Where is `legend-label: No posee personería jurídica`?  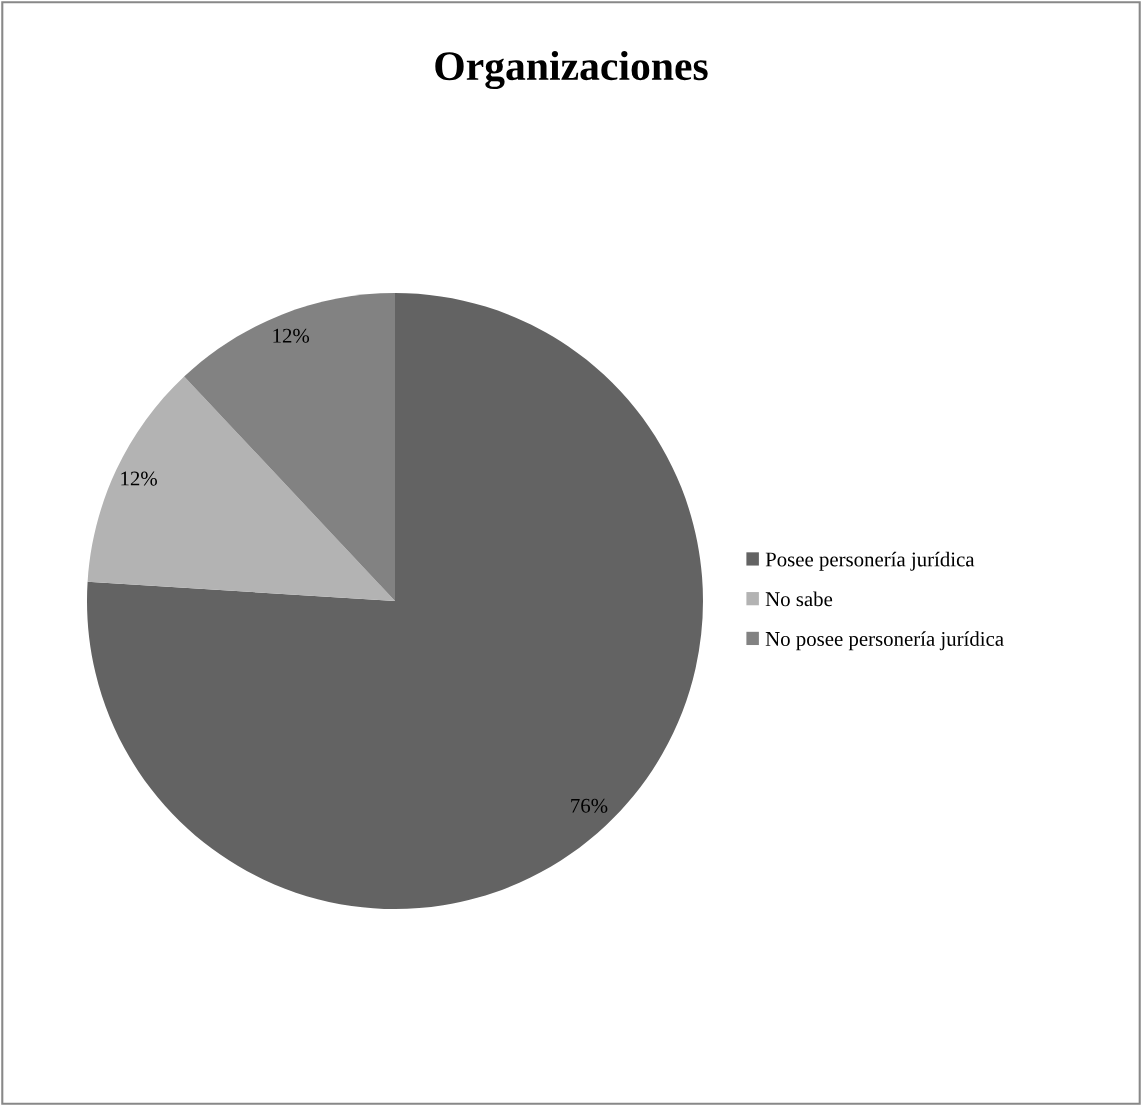 legend-label: No posee personería jurídica is located at coordinates (884, 641).